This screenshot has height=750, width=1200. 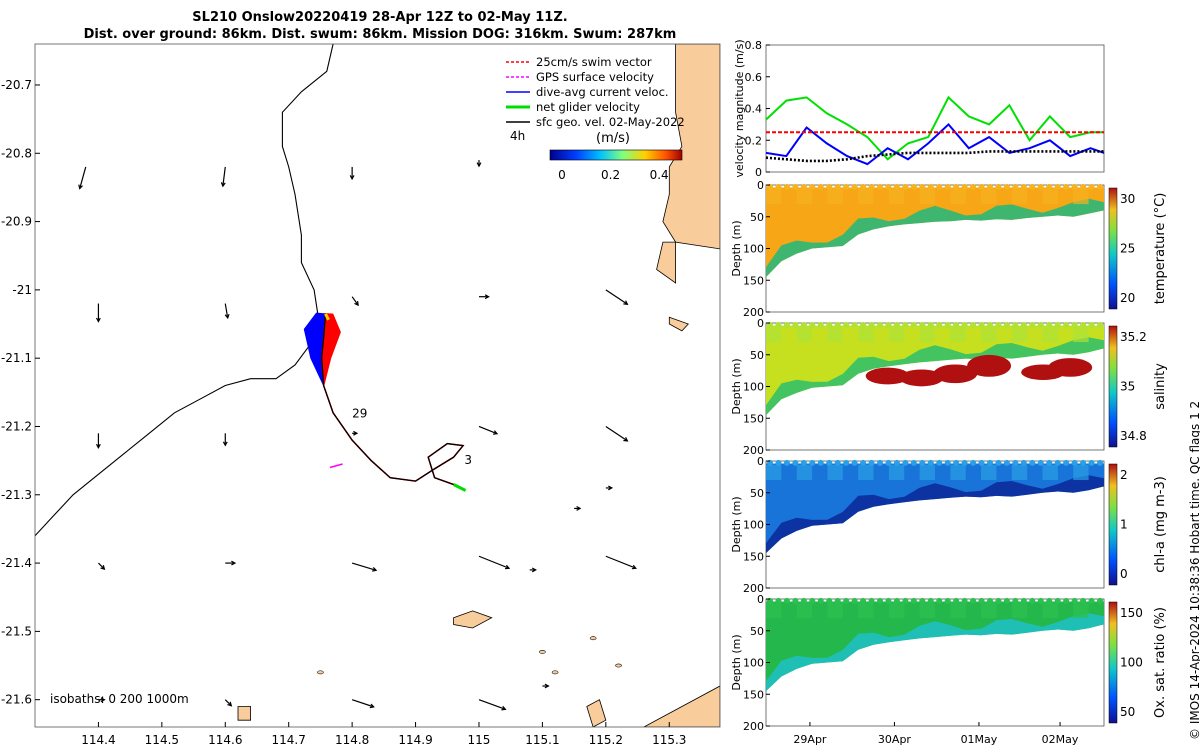 I want to click on section-x-tick-label: 02May, so click(x=1060, y=739).